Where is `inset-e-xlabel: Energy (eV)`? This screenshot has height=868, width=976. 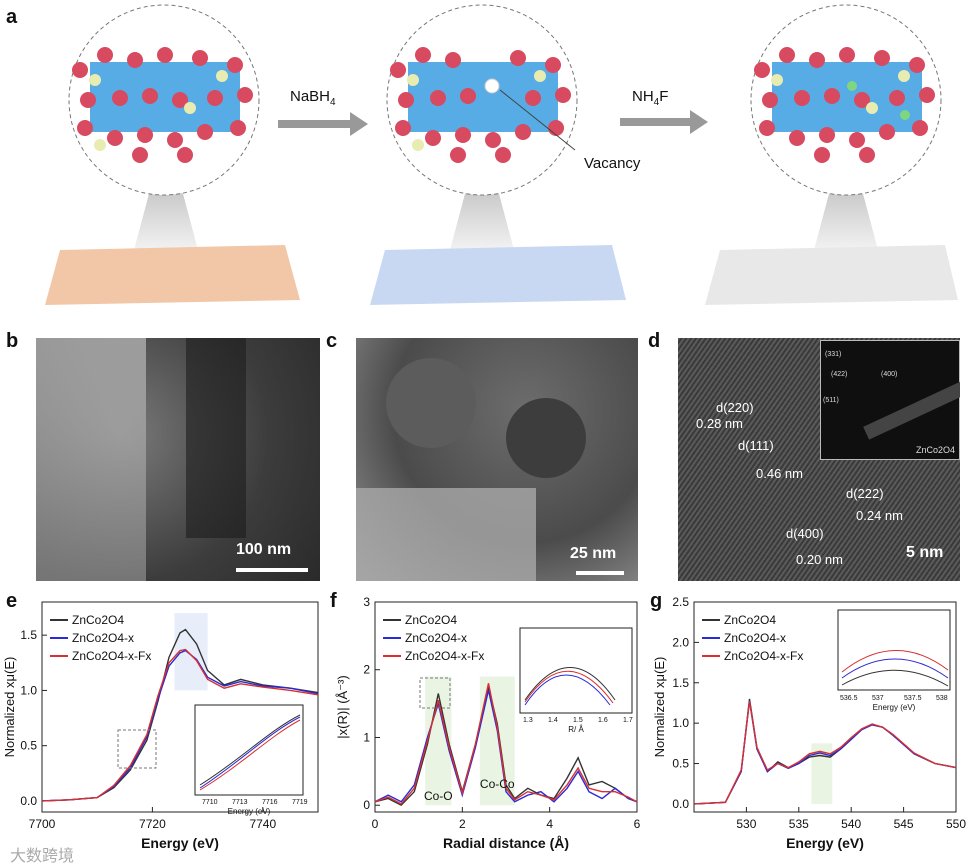
inset-e-xlabel: Energy (eV) is located at coordinates (249, 811).